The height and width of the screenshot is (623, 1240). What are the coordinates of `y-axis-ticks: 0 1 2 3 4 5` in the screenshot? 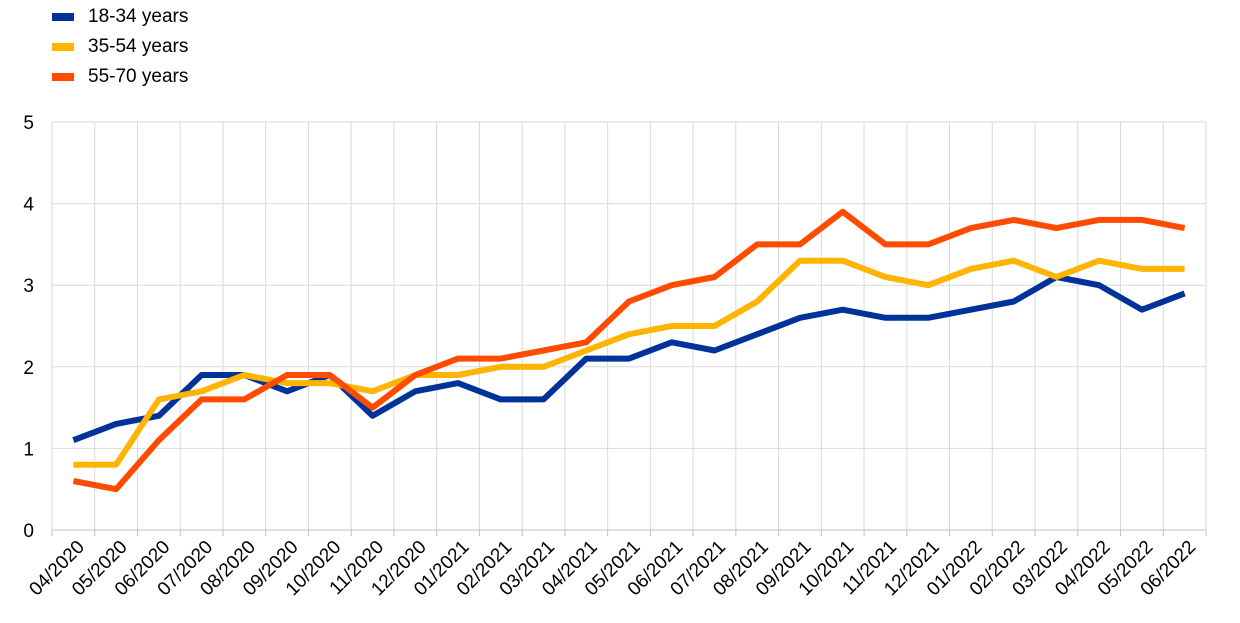 It's located at (28, 327).